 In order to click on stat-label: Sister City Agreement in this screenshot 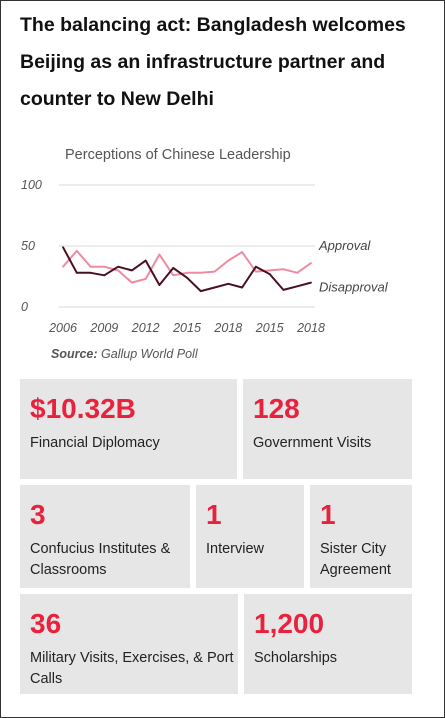, I will do `click(355, 559)`.